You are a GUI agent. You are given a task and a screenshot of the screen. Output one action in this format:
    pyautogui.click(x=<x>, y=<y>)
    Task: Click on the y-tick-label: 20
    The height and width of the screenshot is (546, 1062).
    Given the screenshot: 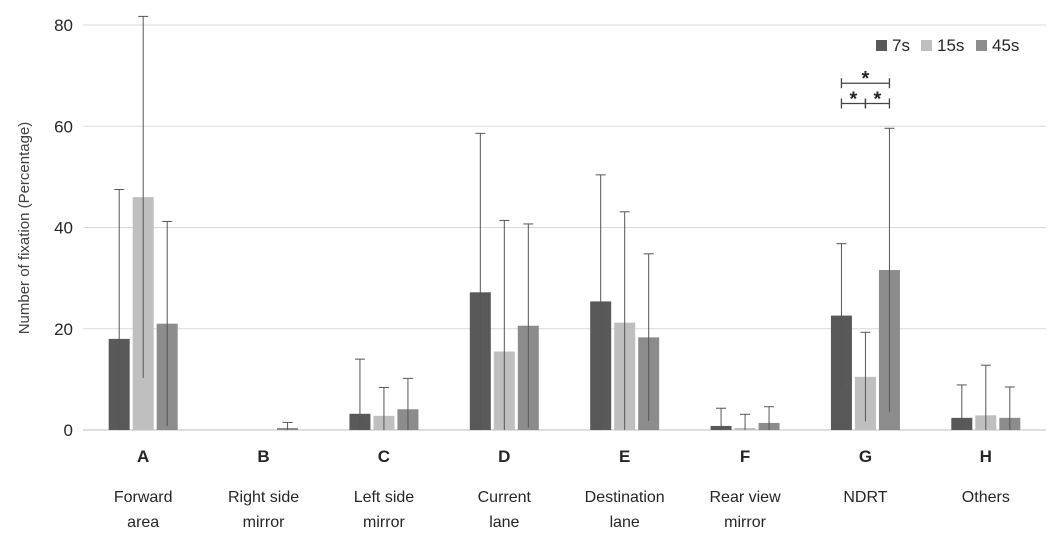 What is the action you would take?
    pyautogui.click(x=63, y=329)
    